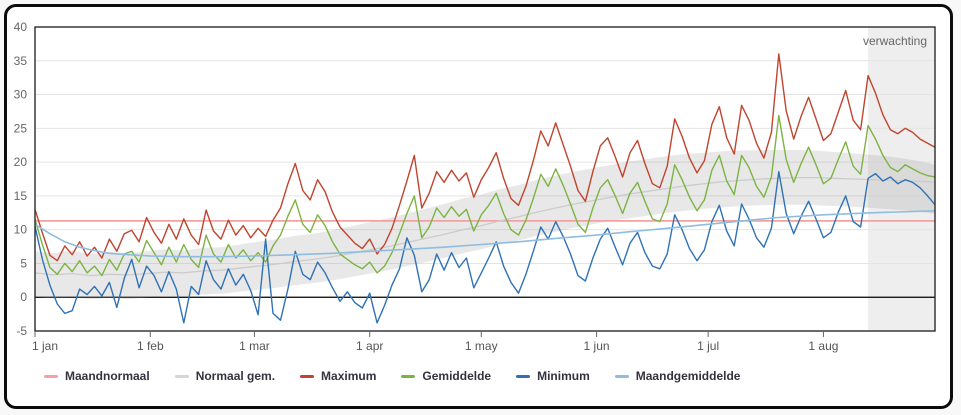 Image resolution: width=961 pixels, height=415 pixels. What do you see at coordinates (23, 263) in the screenshot?
I see `y-axis-label: 5` at bounding box center [23, 263].